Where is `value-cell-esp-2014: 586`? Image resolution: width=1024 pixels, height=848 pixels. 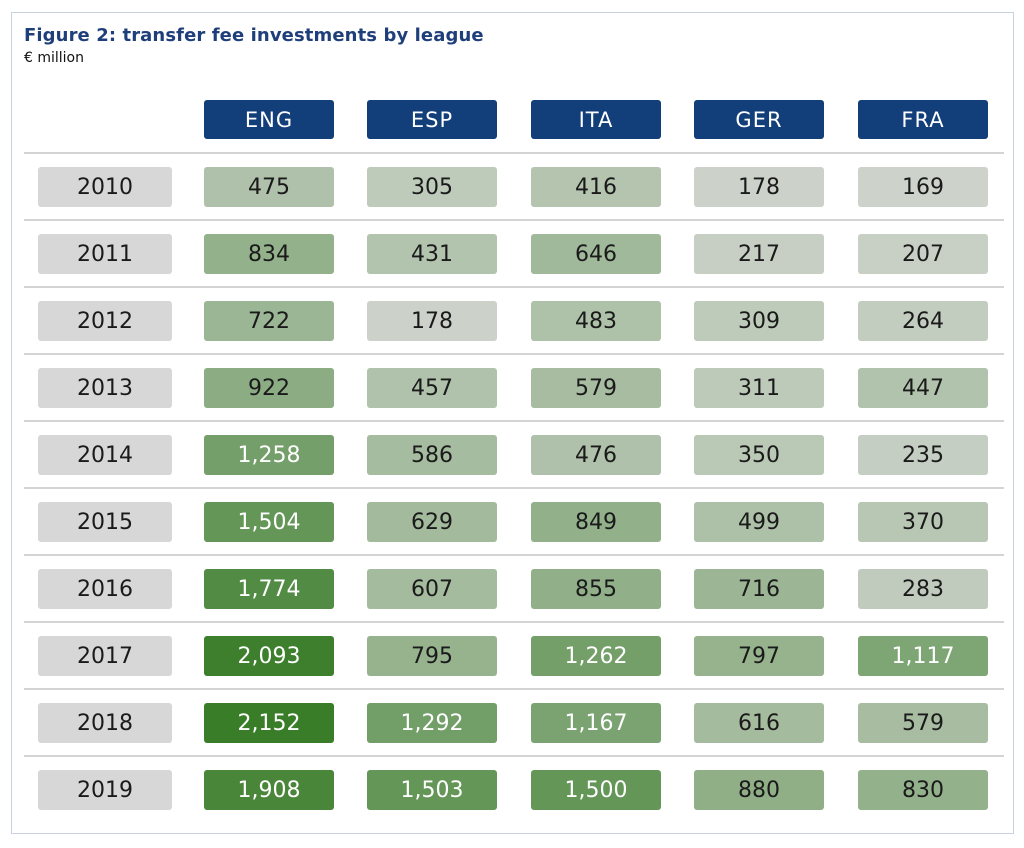
value-cell-esp-2014: 586 is located at coordinates (432, 455).